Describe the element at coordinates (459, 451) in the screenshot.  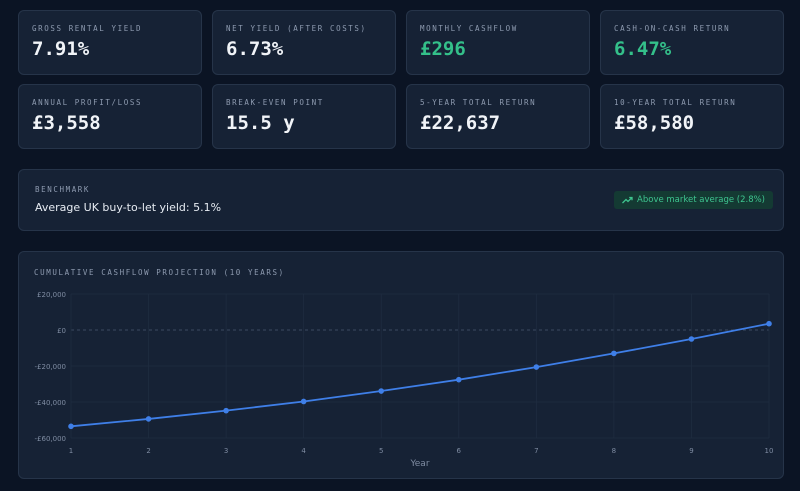
I see `x-tick-label: 6` at that location.